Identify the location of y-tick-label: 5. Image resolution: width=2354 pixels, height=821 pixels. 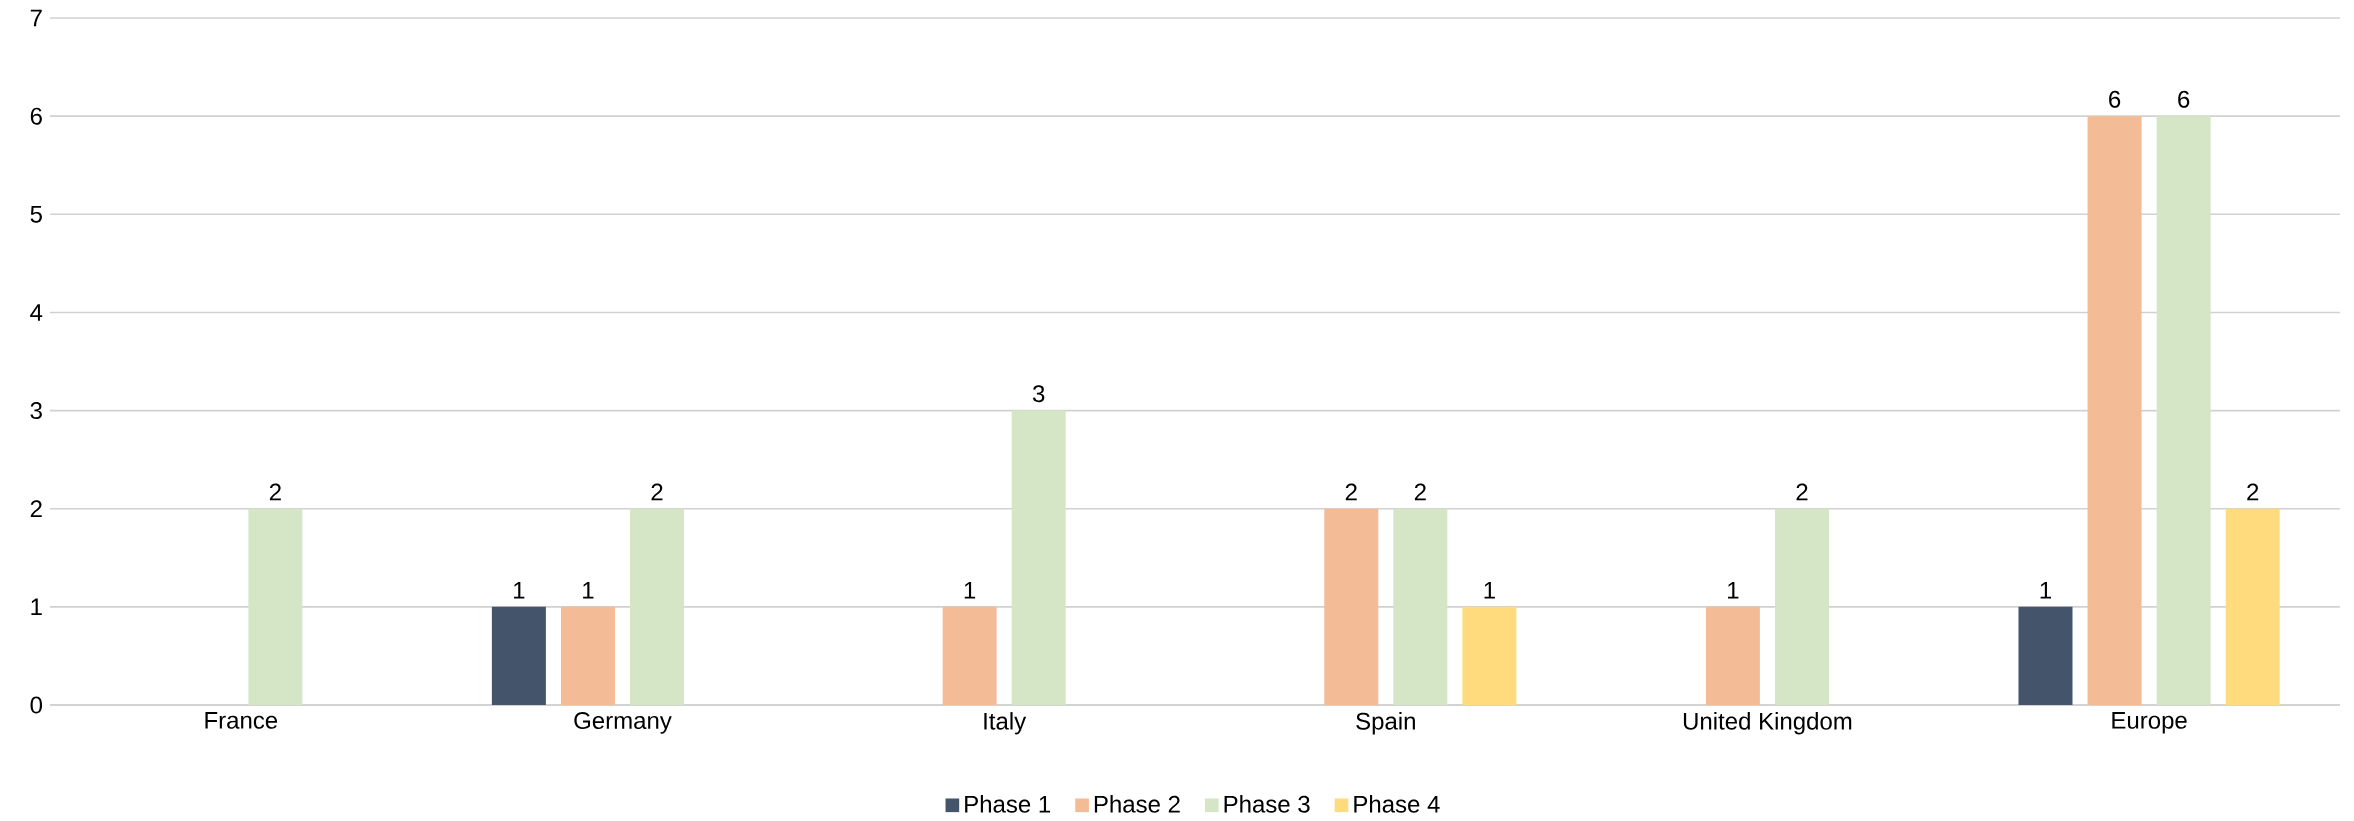
(36, 214).